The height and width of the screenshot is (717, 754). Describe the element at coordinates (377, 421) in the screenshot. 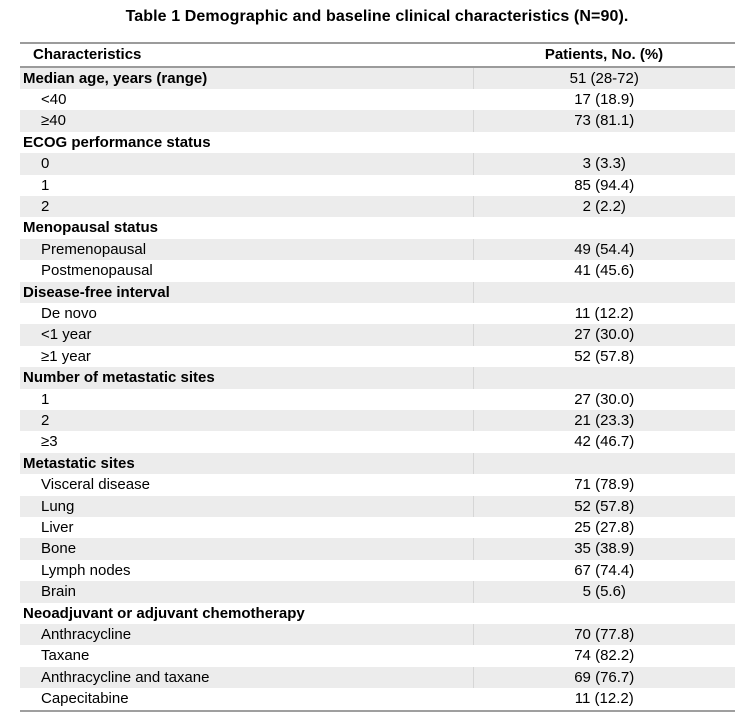

I see `table-row: 2 21 (23.3)` at that location.